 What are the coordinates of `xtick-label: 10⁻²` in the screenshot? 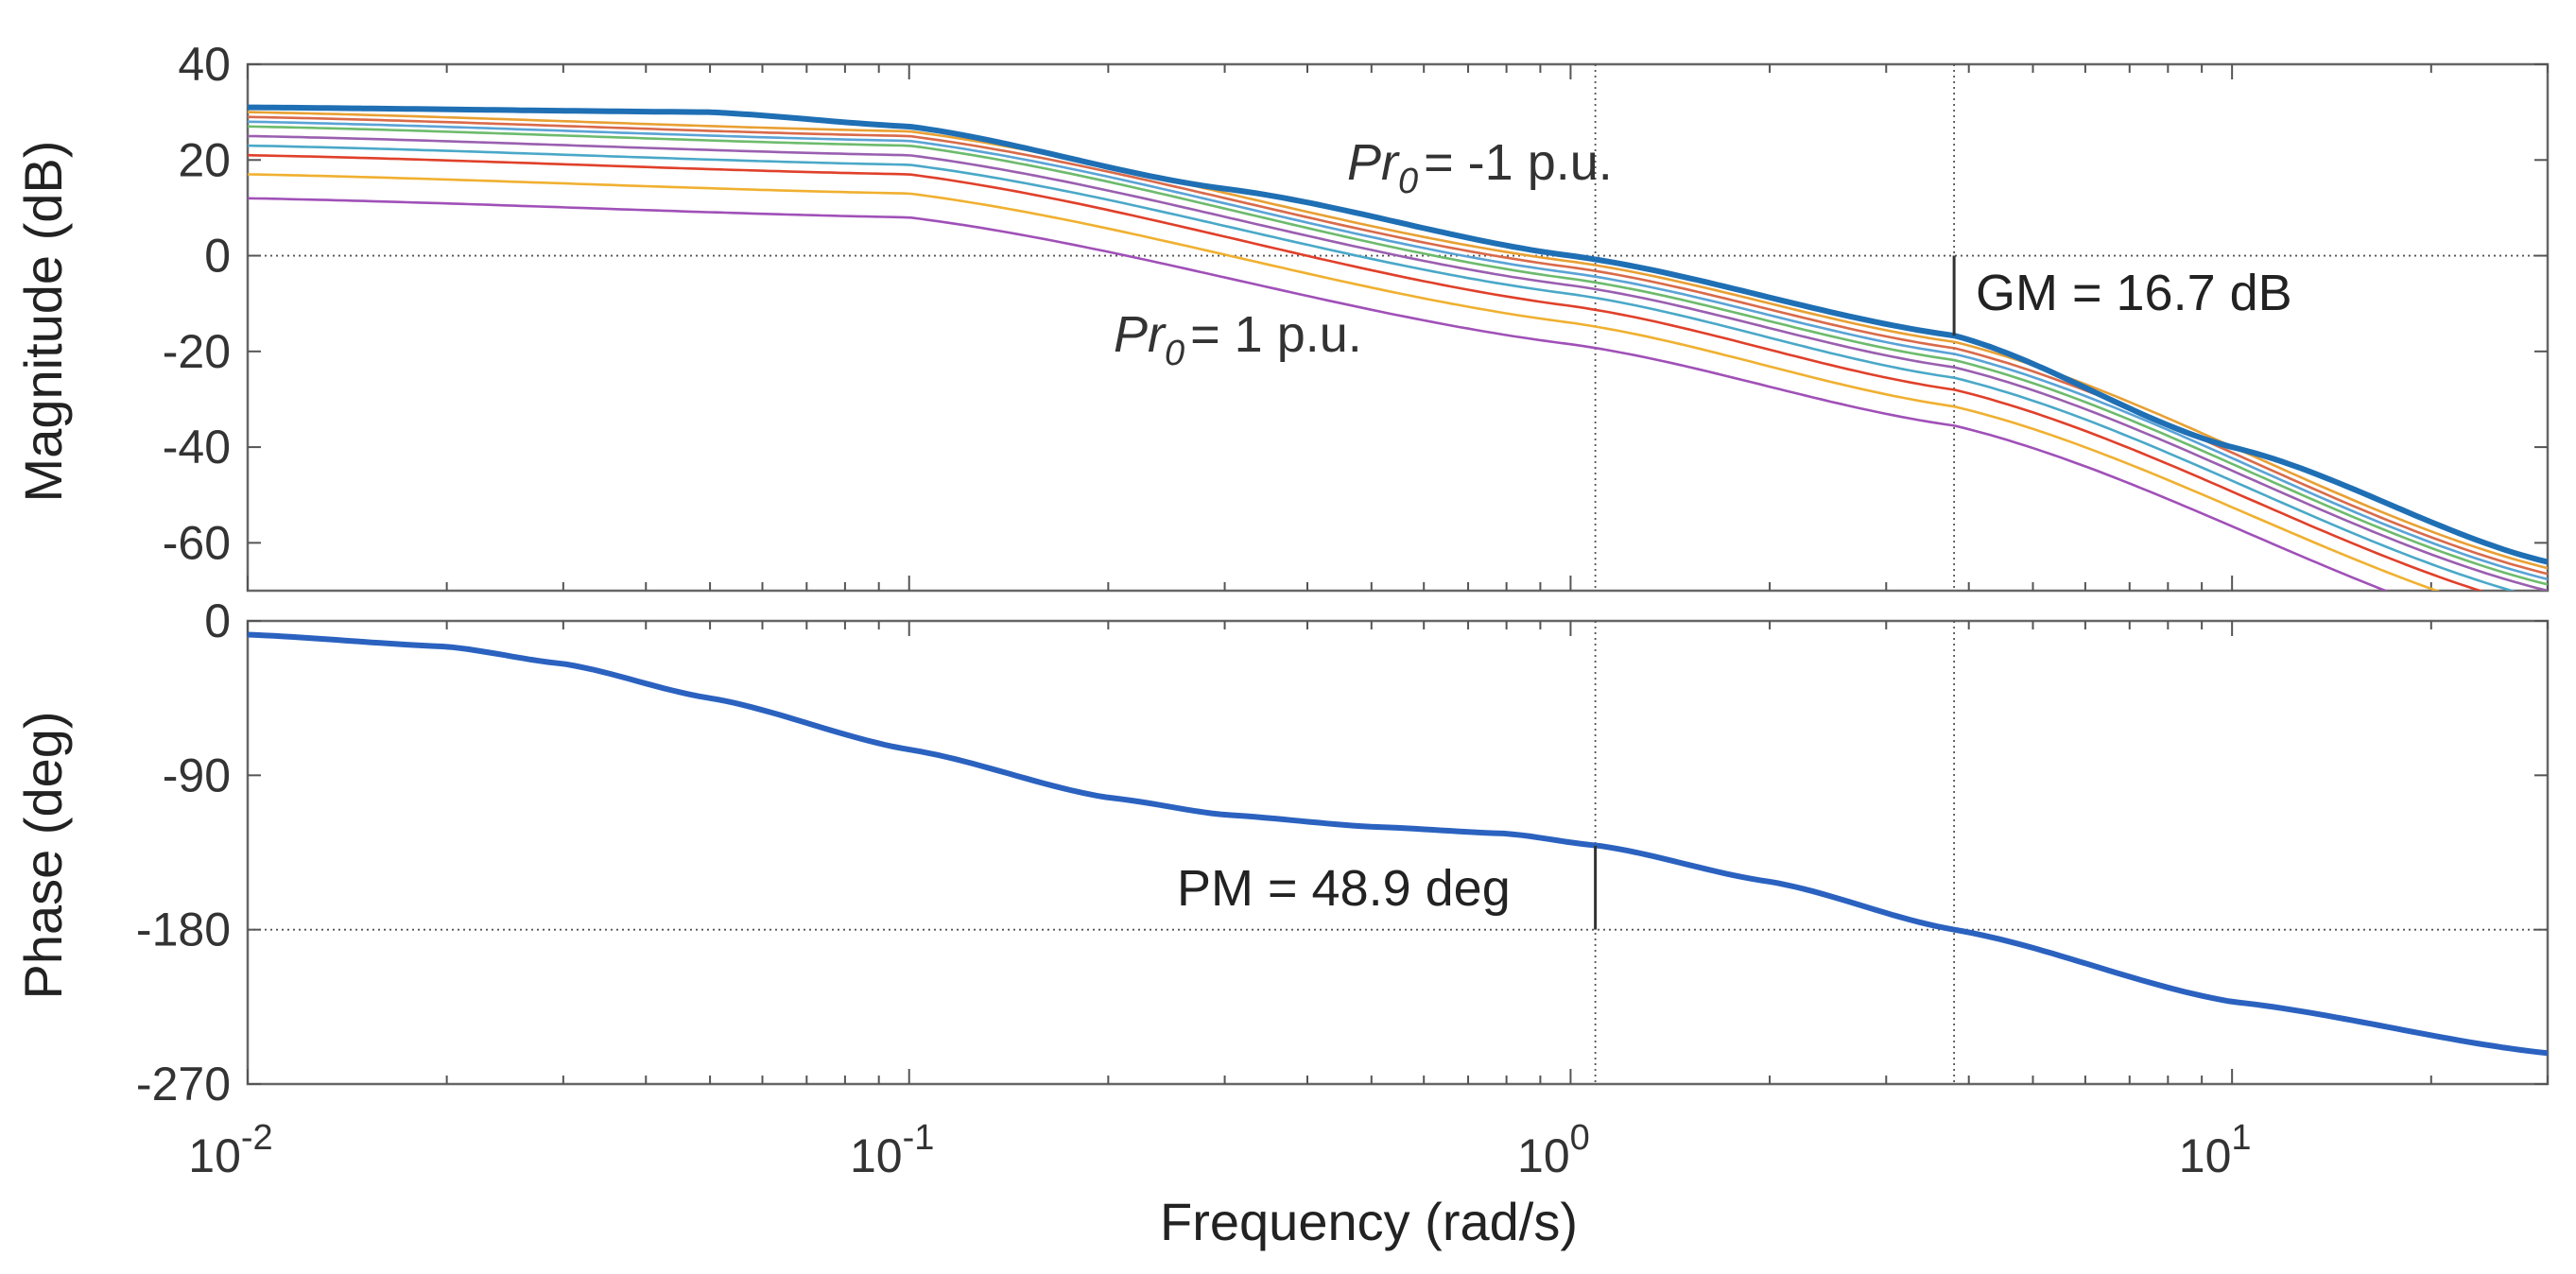 It's located at (230, 1150).